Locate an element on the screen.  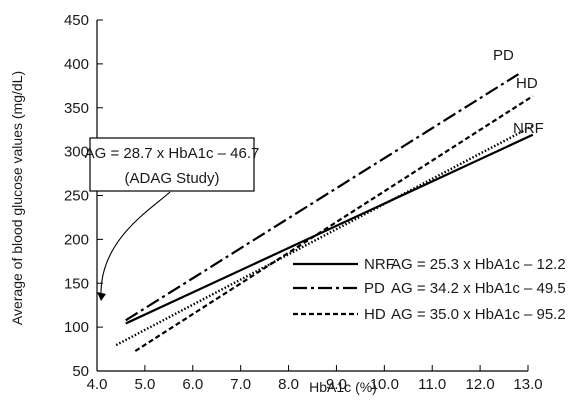
x-tick-label: 5.0 is located at coordinates (144, 384).